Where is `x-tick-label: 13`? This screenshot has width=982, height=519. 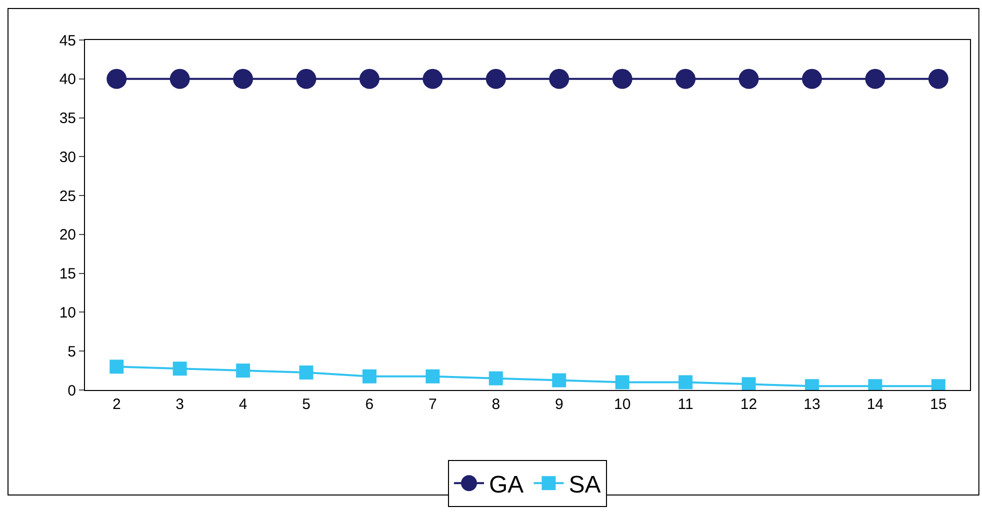
x-tick-label: 13 is located at coordinates (812, 404).